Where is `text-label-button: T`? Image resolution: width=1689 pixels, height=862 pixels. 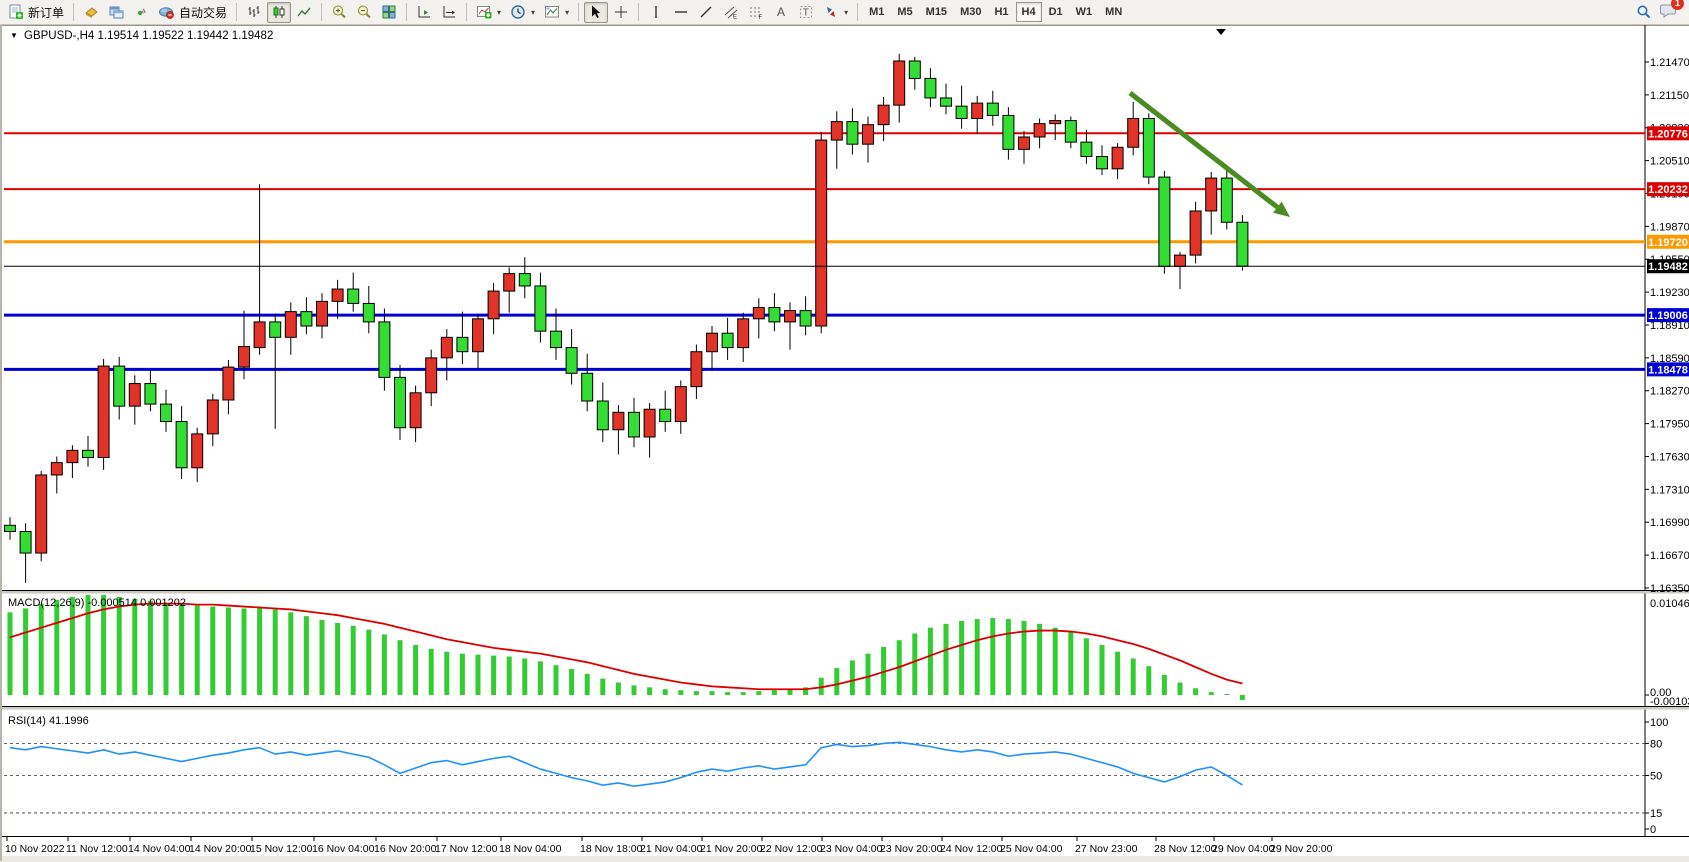
text-label-button: T is located at coordinates (806, 12).